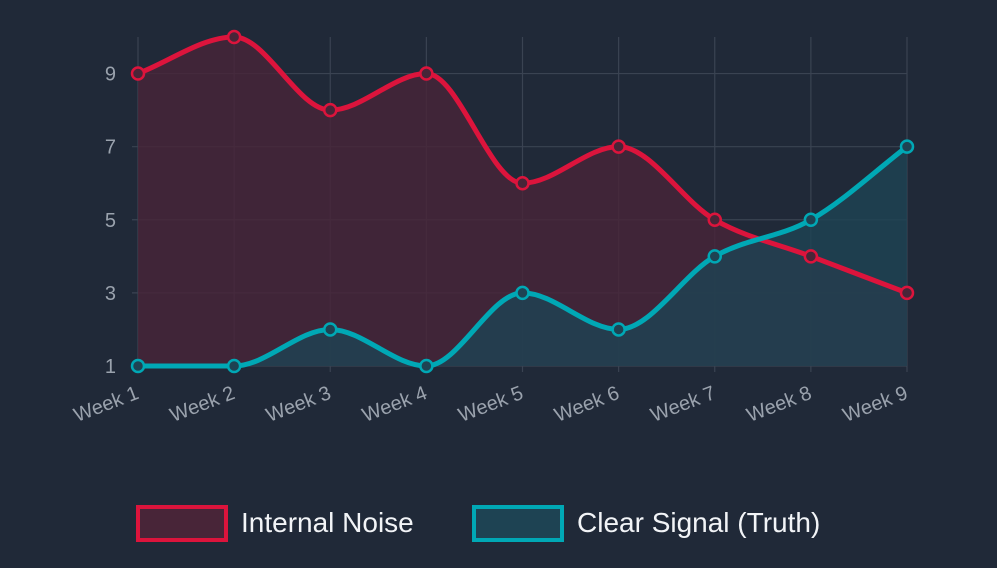 The image size is (997, 568). Describe the element at coordinates (587, 404) in the screenshot. I see `x-tick-label: Week 6` at that location.